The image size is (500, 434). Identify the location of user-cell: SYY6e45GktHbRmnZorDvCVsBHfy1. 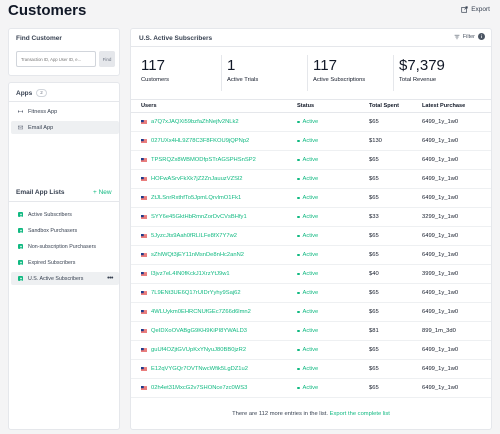
(194, 217).